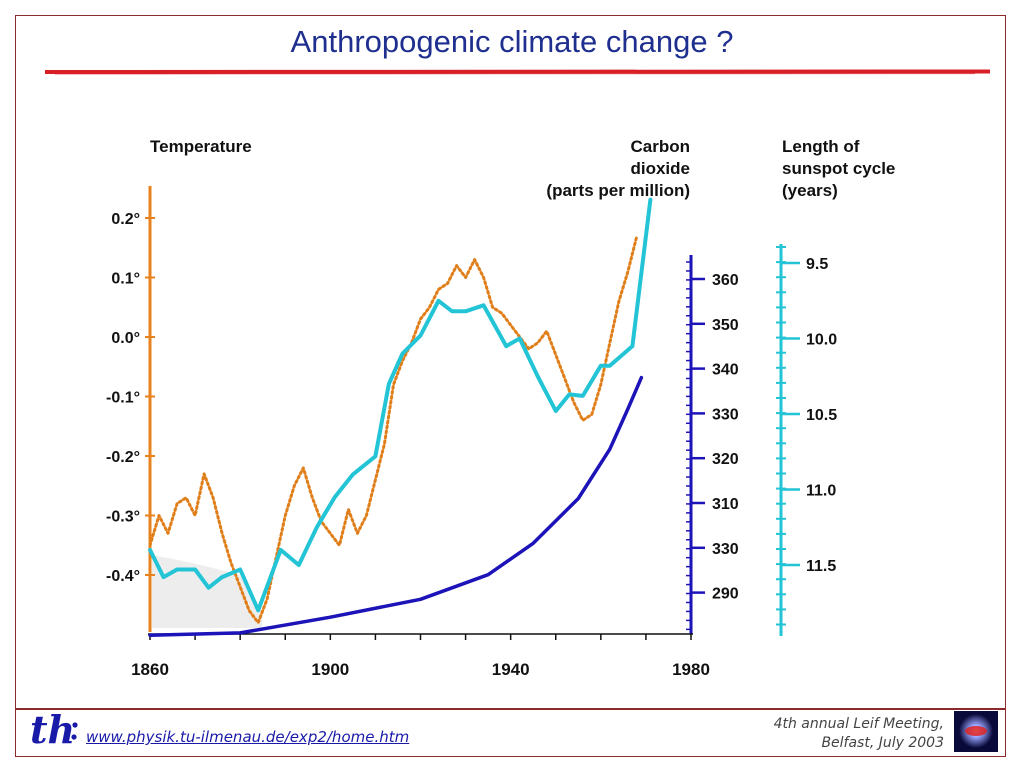 This screenshot has height=768, width=1024. What do you see at coordinates (661, 146) in the screenshot?
I see `co2-axis-title-line1: Carbon` at bounding box center [661, 146].